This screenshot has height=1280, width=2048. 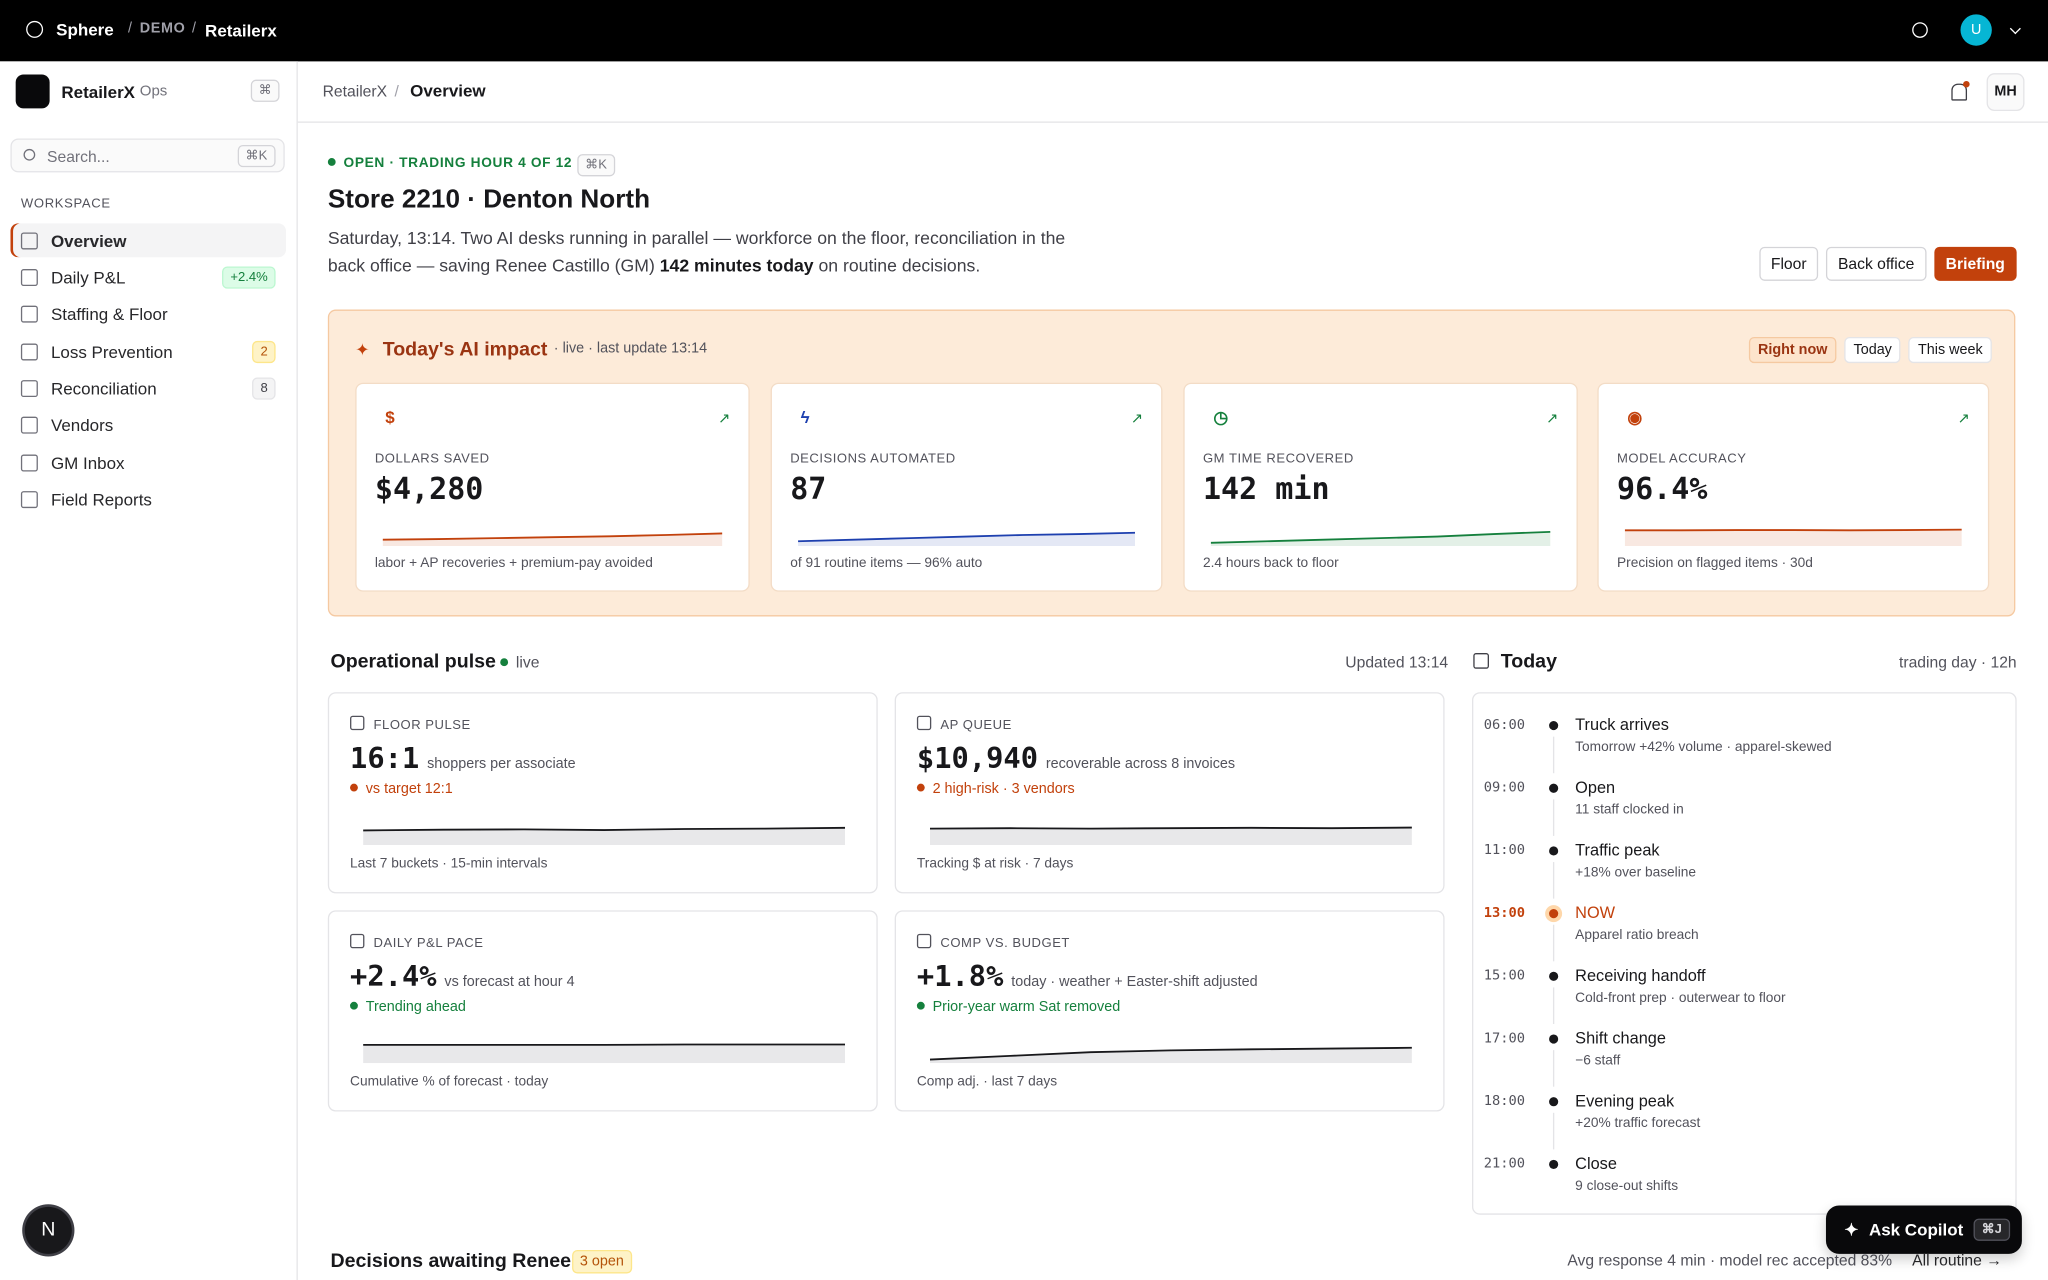 I want to click on card-label: AP QUEUE, so click(x=964, y=724).